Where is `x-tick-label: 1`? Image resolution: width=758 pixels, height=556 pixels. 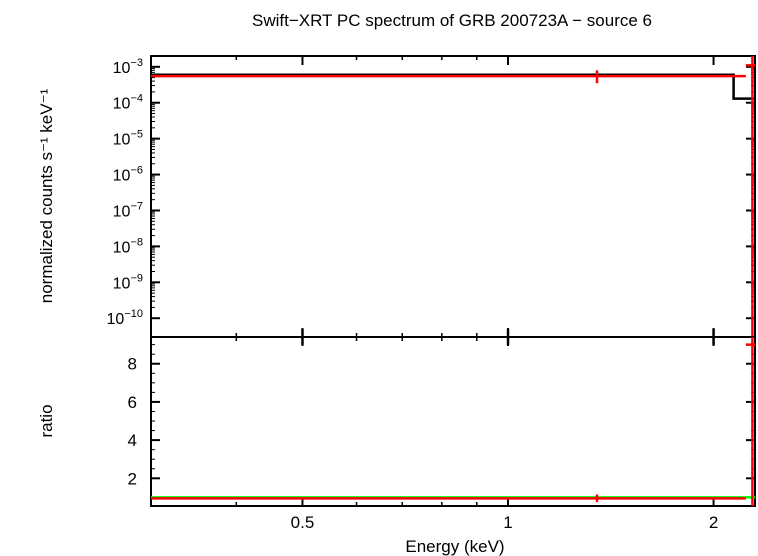
x-tick-label: 1 is located at coordinates (507, 522).